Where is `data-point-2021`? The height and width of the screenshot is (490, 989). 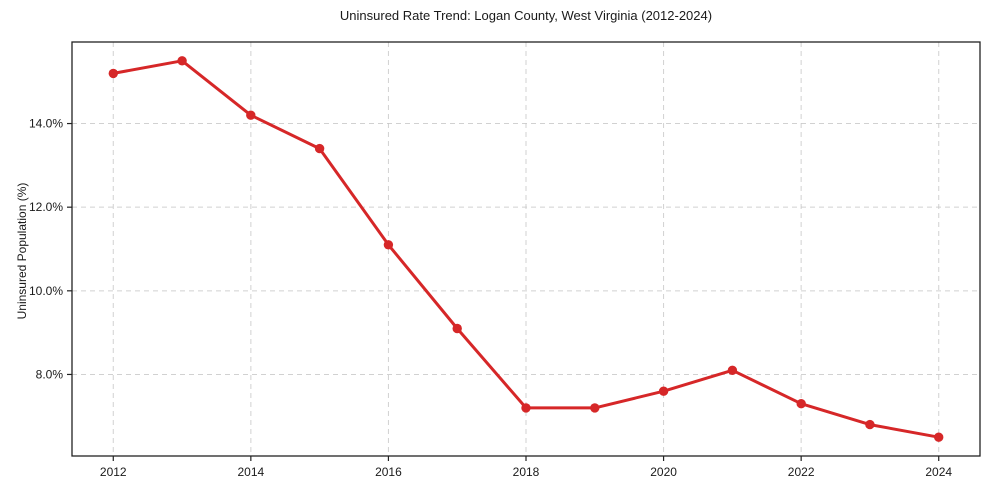
data-point-2021 is located at coordinates (732, 370).